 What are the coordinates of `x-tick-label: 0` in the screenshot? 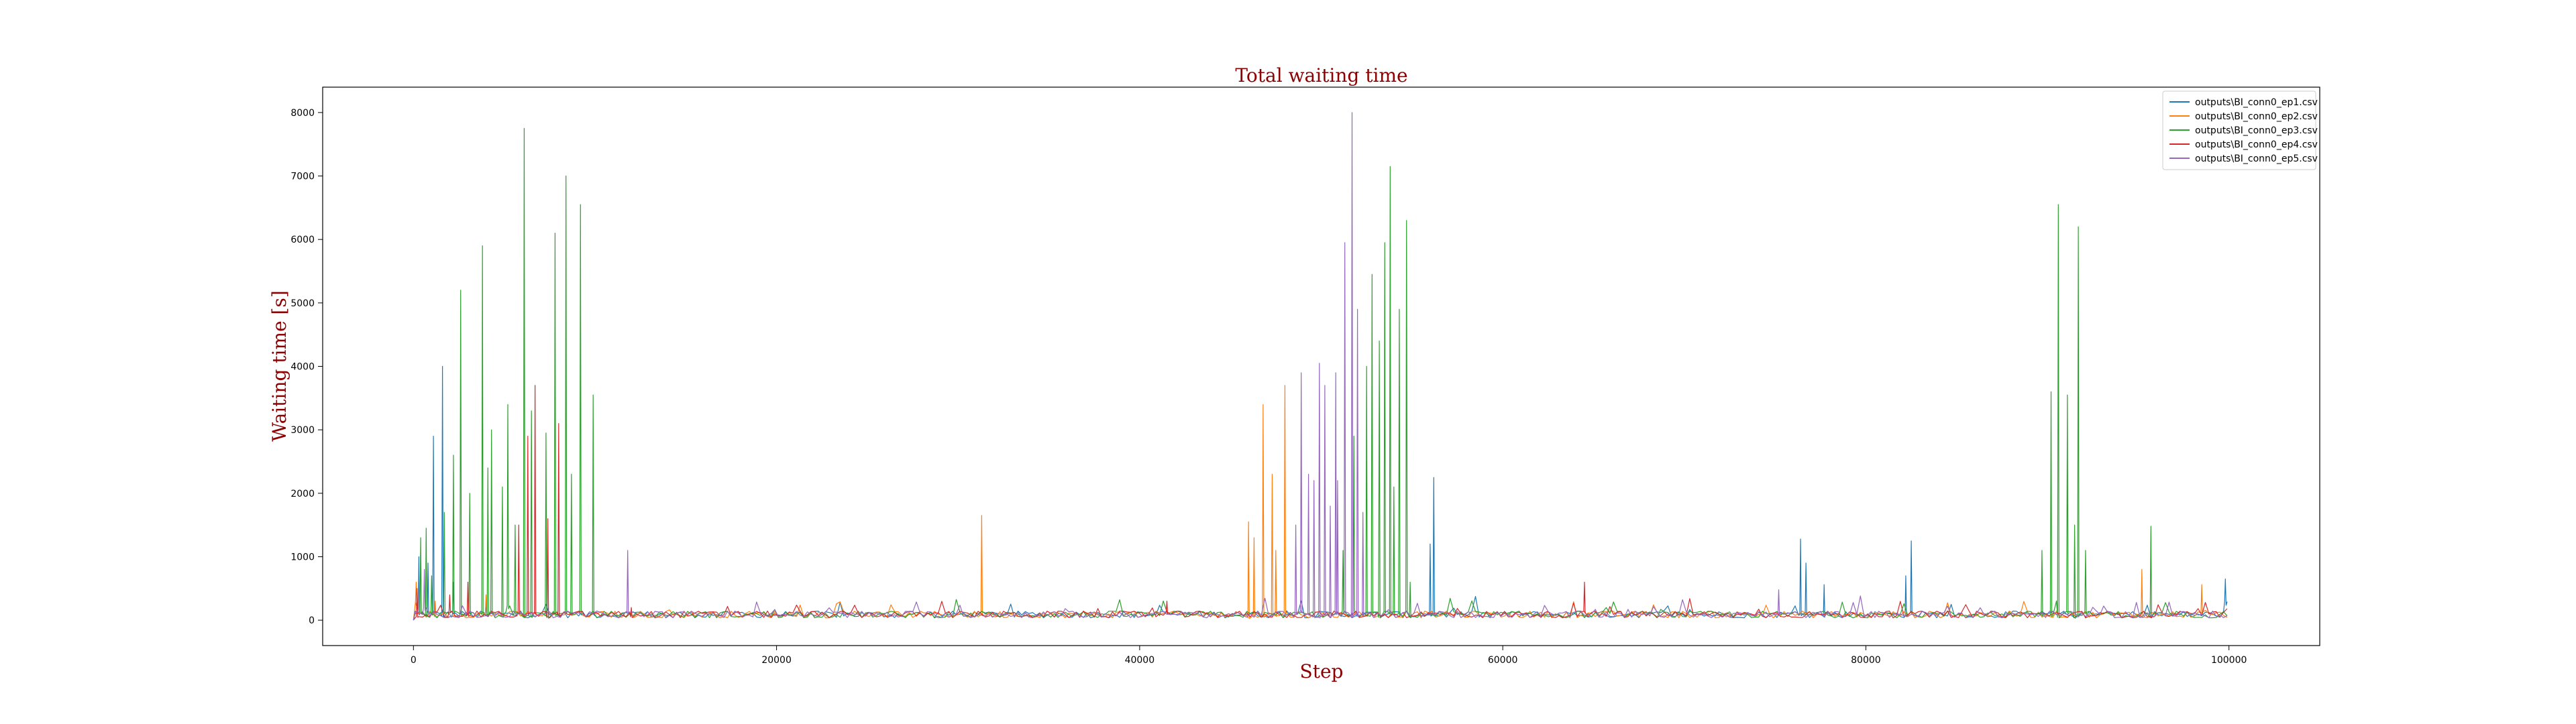 It's located at (414, 660).